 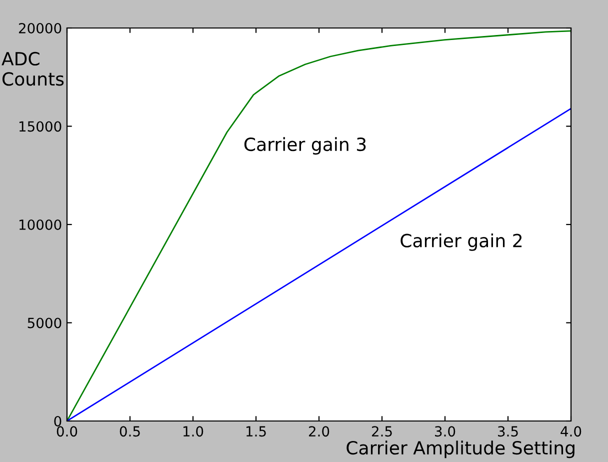 What do you see at coordinates (305, 146) in the screenshot?
I see `series-label: Carrier gain 3` at bounding box center [305, 146].